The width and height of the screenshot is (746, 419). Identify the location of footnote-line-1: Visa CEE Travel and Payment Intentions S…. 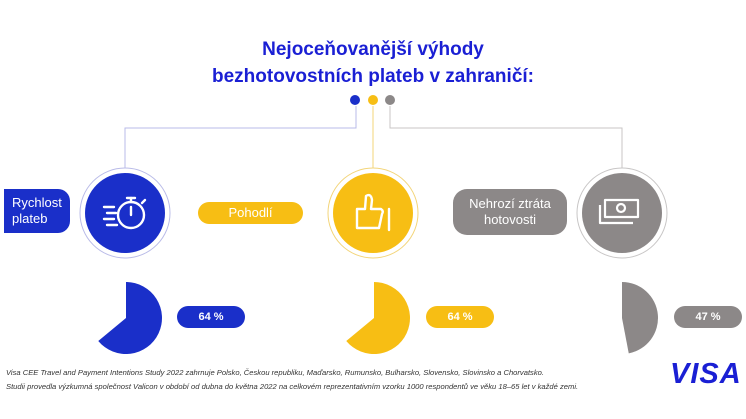
(275, 372).